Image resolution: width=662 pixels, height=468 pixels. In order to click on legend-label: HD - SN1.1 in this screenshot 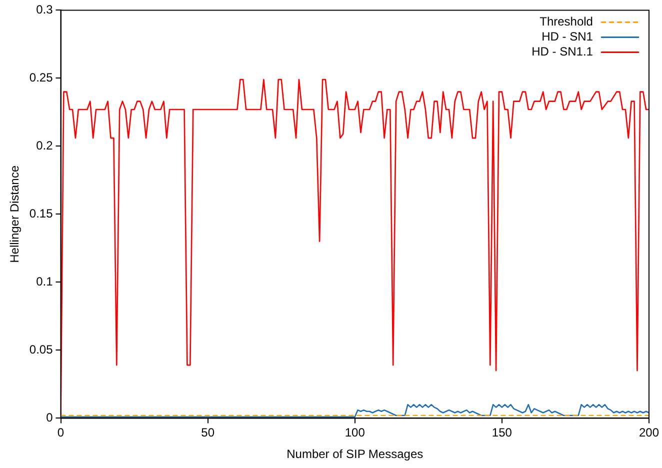, I will do `click(563, 51)`.